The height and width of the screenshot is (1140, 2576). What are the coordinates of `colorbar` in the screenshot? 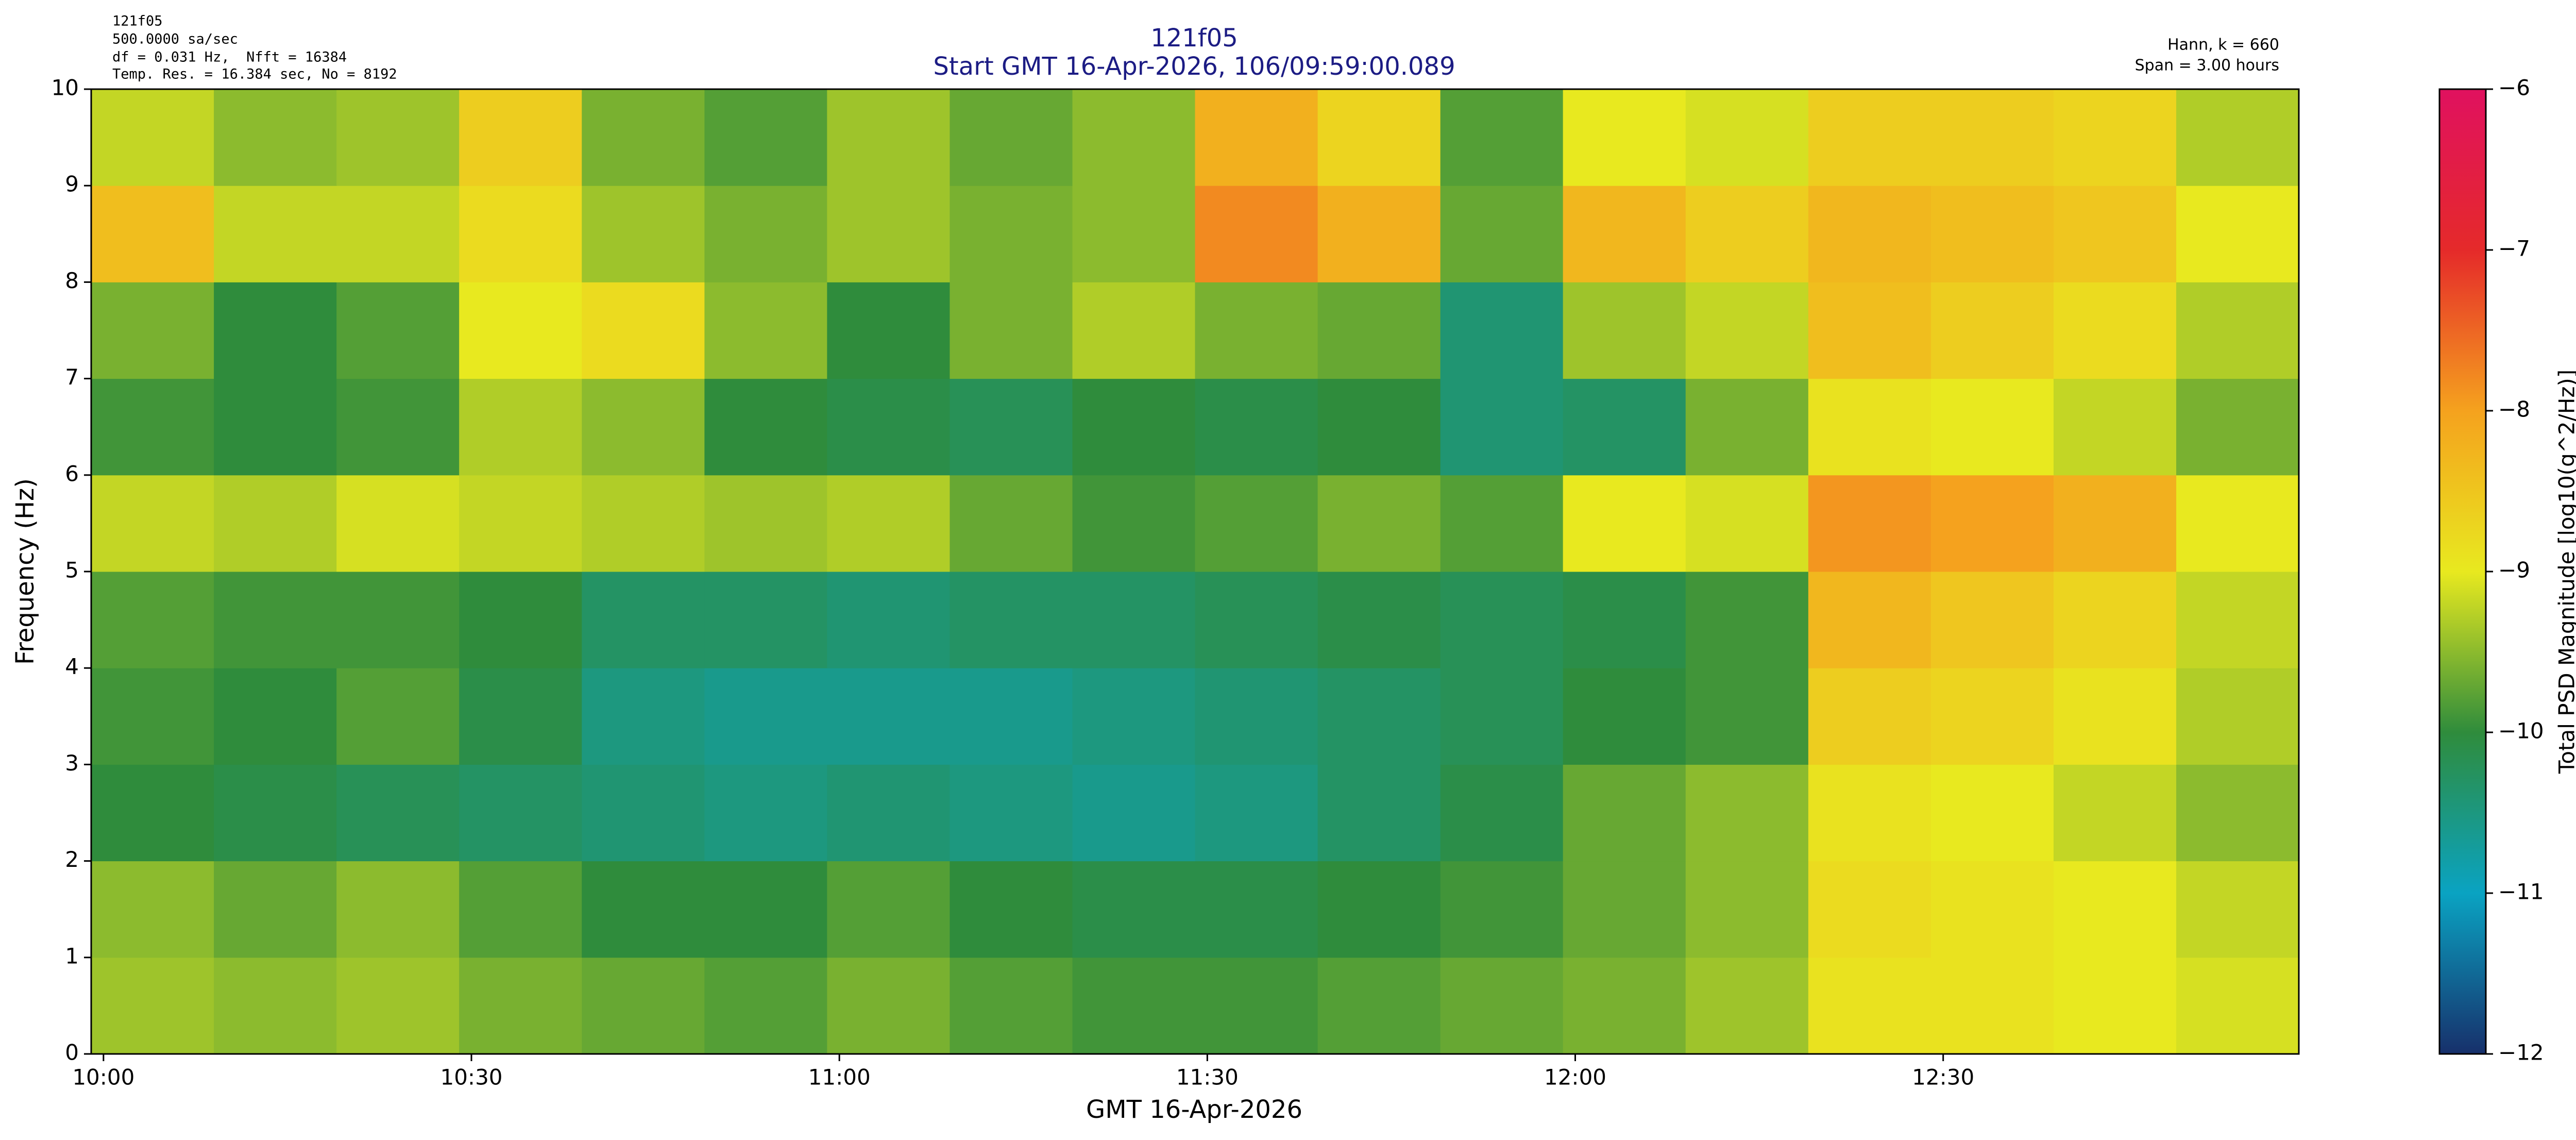 It's located at (2462, 571).